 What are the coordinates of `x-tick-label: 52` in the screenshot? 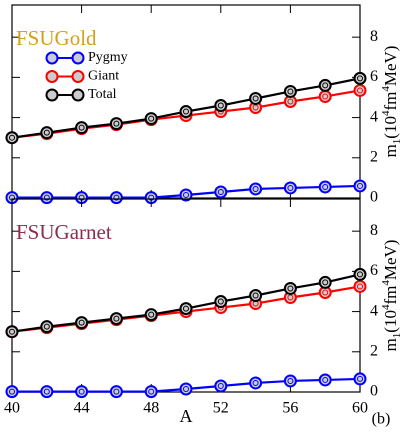 It's located at (221, 408).